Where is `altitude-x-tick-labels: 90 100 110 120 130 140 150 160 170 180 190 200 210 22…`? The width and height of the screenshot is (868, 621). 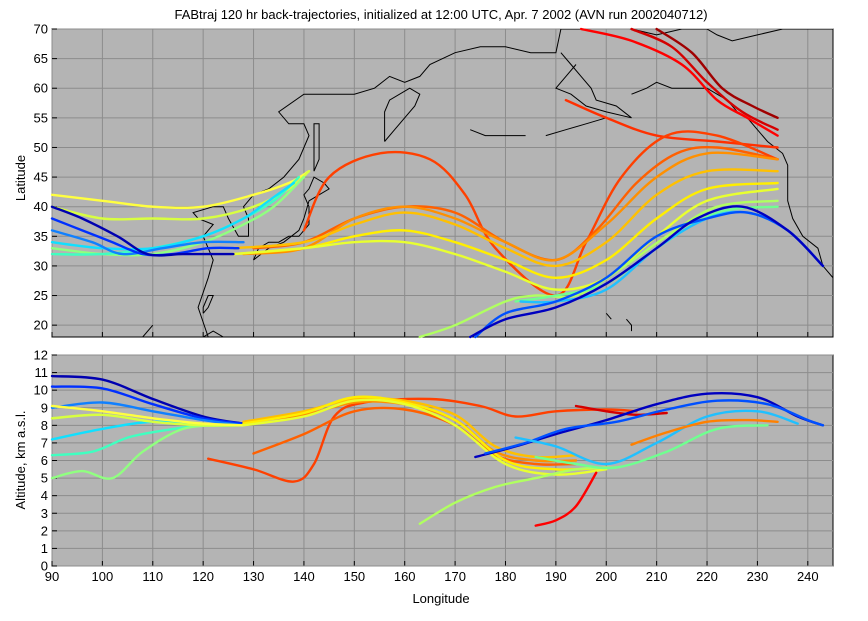 altitude-x-tick-labels: 90 100 110 120 130 140 150 160 170 180 190 200 210 22… is located at coordinates (432, 576).